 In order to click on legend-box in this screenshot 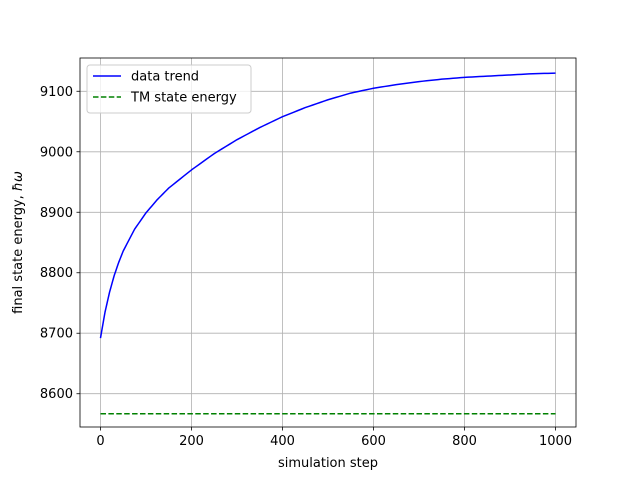, I will do `click(169, 89)`.